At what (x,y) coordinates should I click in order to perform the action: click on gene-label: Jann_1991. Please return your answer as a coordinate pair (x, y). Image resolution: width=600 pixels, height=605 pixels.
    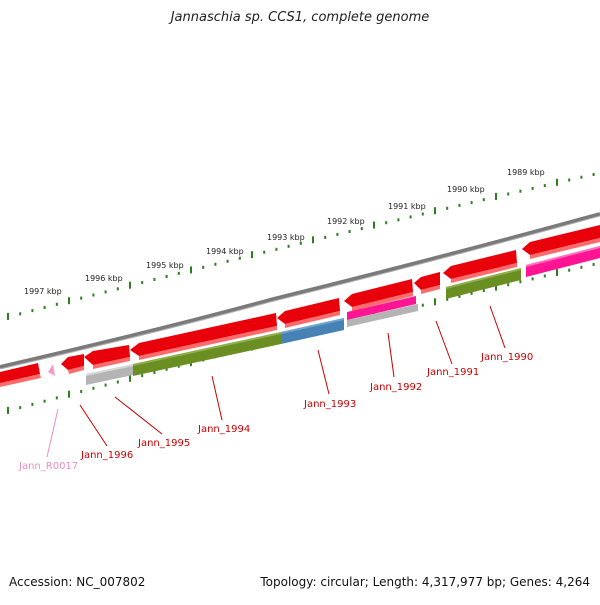
    Looking at the image, I should click on (452, 372).